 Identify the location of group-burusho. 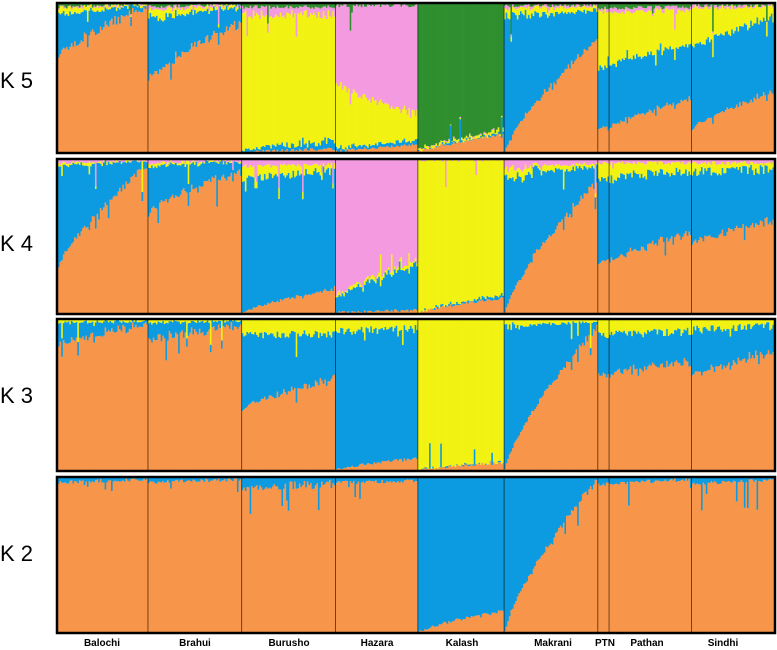
(288, 78).